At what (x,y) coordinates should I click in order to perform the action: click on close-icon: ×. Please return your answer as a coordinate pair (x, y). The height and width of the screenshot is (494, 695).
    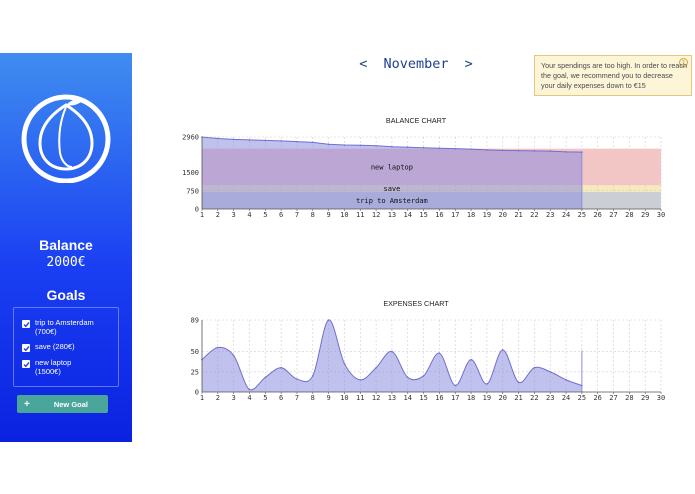
    Looking at the image, I should click on (683, 62).